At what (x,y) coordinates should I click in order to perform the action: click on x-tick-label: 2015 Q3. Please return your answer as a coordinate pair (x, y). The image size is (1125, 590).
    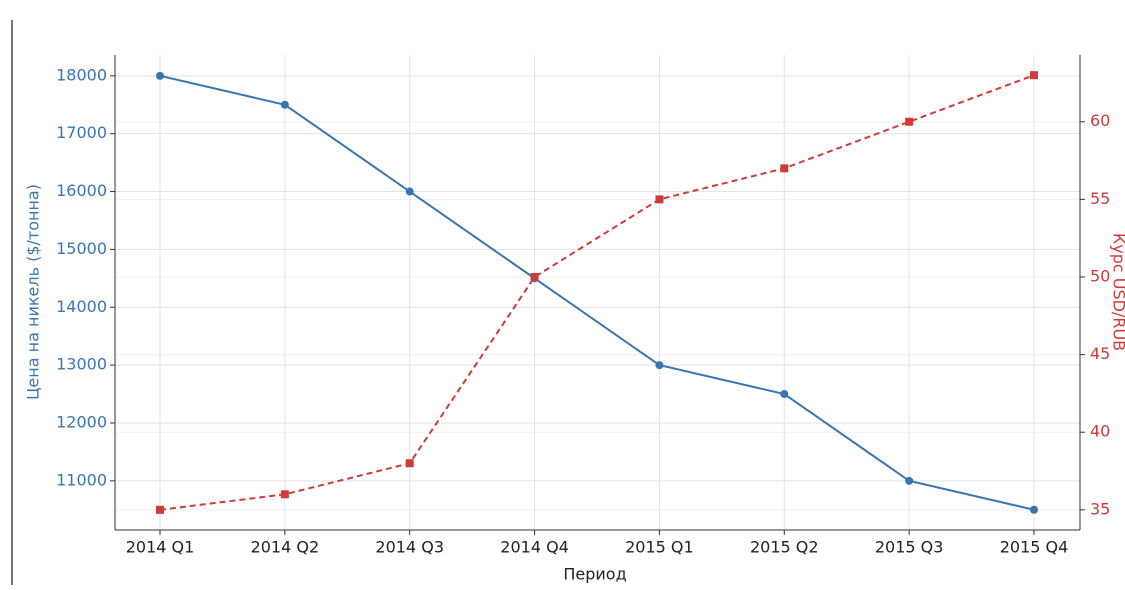
    Looking at the image, I should click on (909, 547).